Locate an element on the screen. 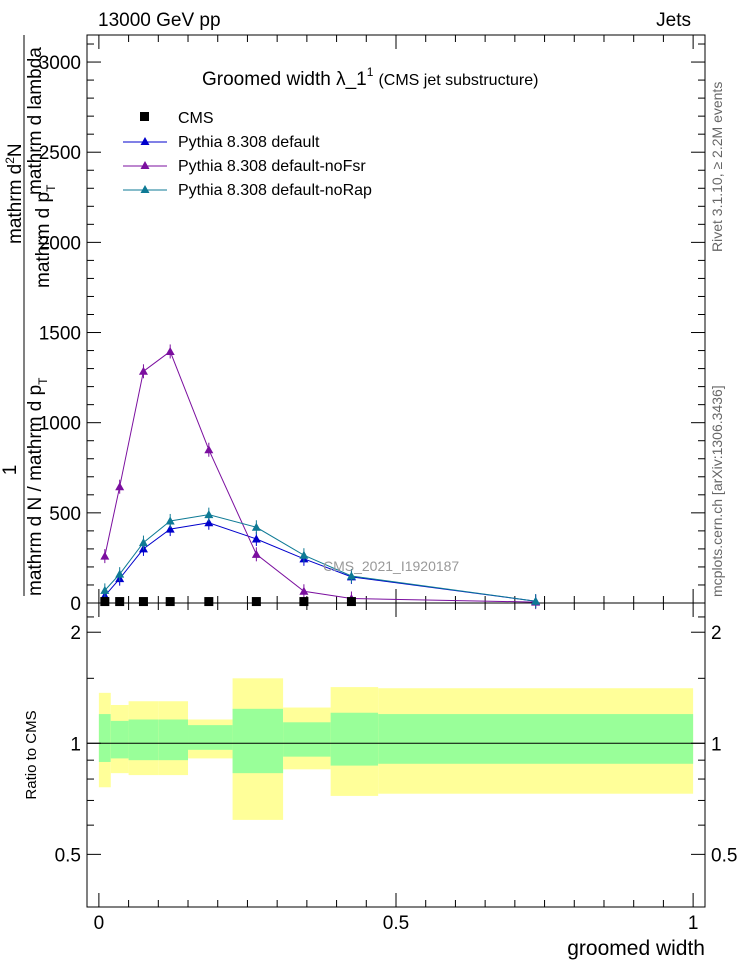 This screenshot has width=746, height=972. ratio-y-tick-label: 2 is located at coordinates (75, 633).